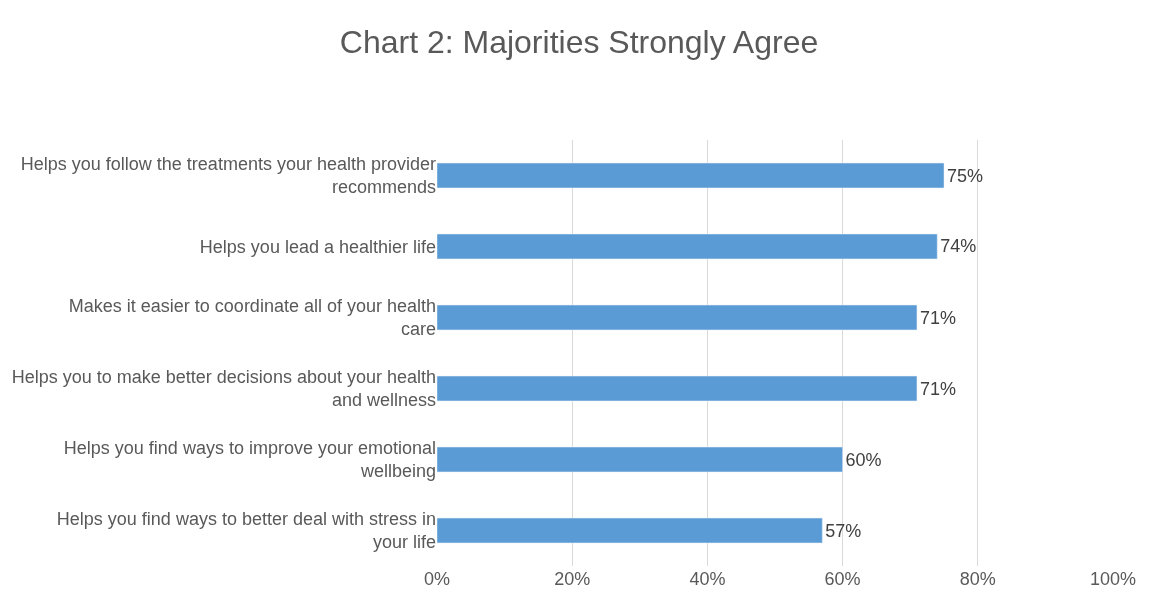 The width and height of the screenshot is (1158, 611). What do you see at coordinates (842, 579) in the screenshot?
I see `x-tick-label: 60%` at bounding box center [842, 579].